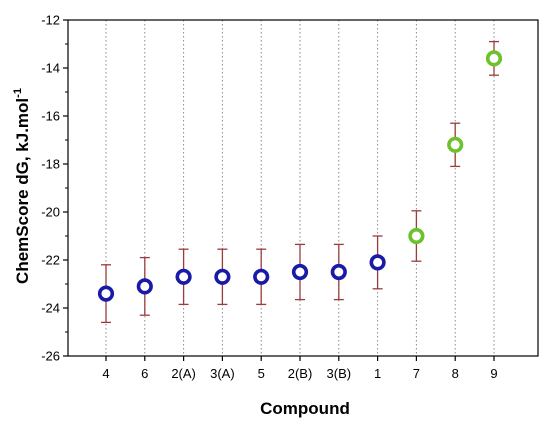 This screenshot has width=550, height=427. Describe the element at coordinates (339, 373) in the screenshot. I see `x-tick-label: 3(B)` at that location.